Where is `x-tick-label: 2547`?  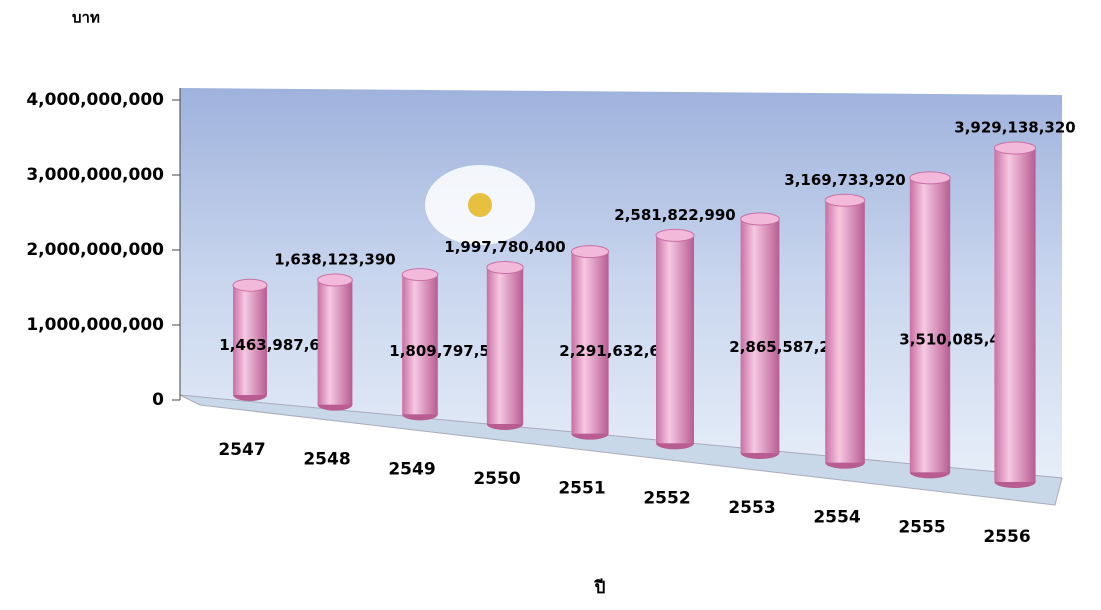
x-tick-label: 2547 is located at coordinates (241, 450).